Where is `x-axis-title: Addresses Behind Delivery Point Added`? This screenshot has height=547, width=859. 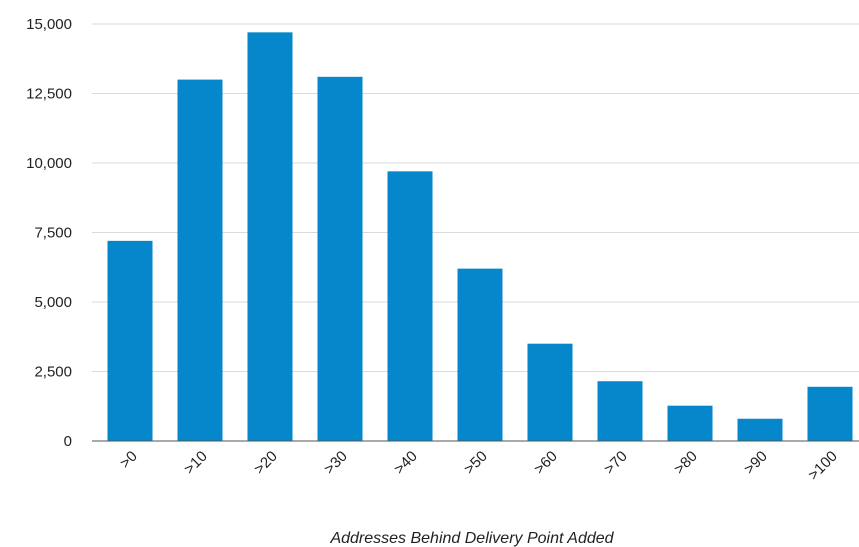 x-axis-title: Addresses Behind Delivery Point Added is located at coordinates (471, 538).